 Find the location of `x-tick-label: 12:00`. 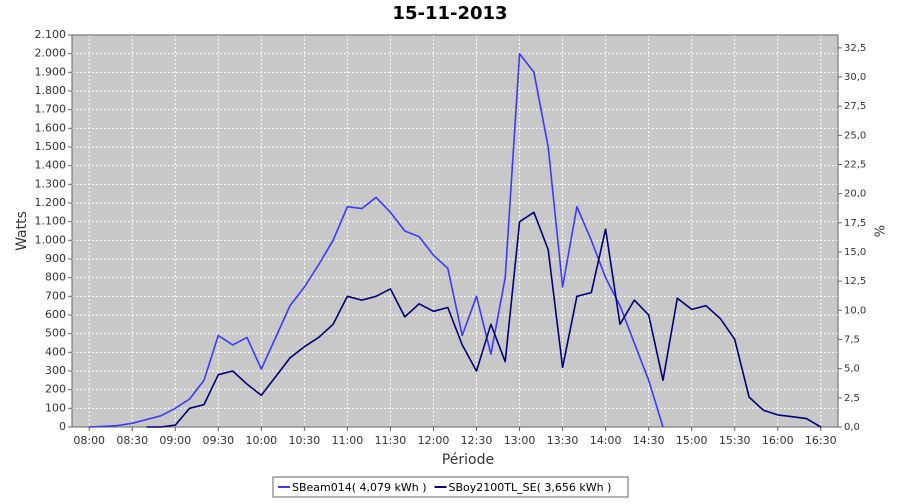

x-tick-label: 12:00 is located at coordinates (434, 440).